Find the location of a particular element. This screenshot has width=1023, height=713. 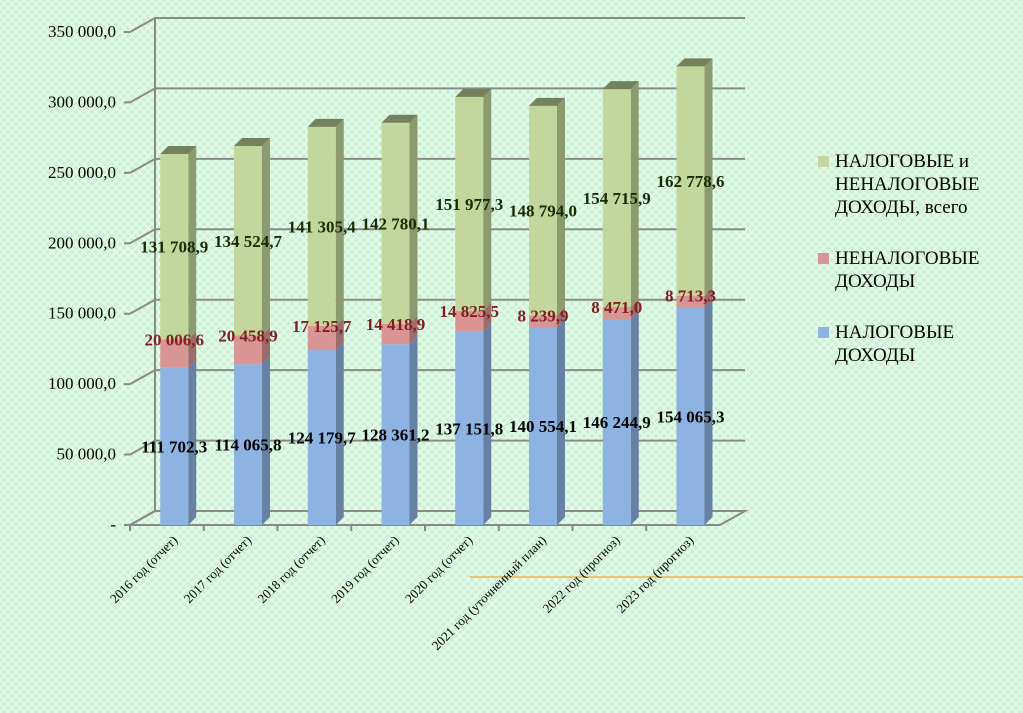

y-tick-label: 200 000,0 is located at coordinates (82, 242).